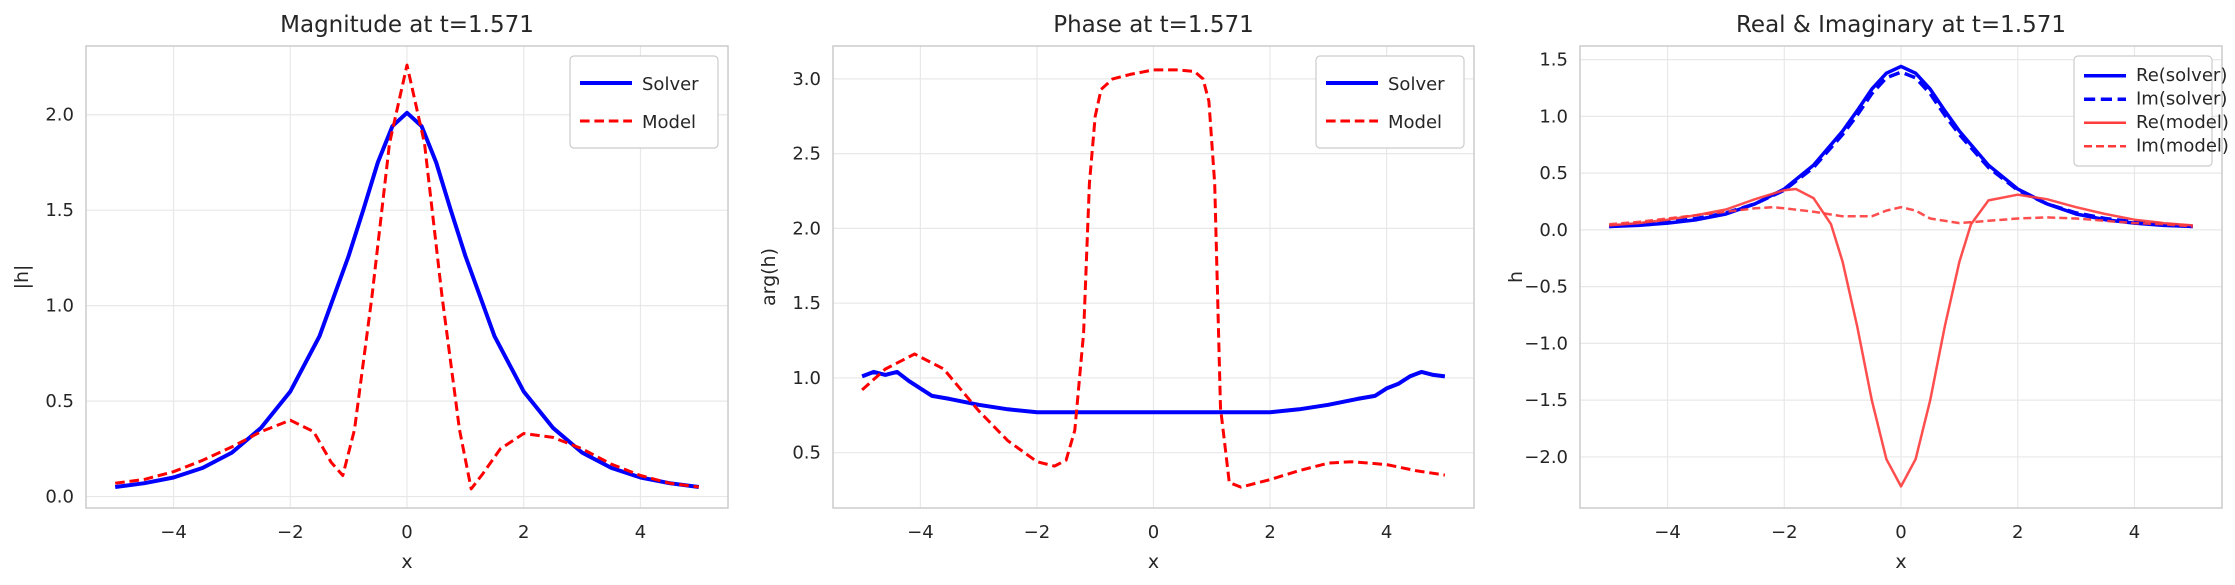 The width and height of the screenshot is (2235, 585). Describe the element at coordinates (1546, 343) in the screenshot. I see `y-tick-label: −1.0` at that location.